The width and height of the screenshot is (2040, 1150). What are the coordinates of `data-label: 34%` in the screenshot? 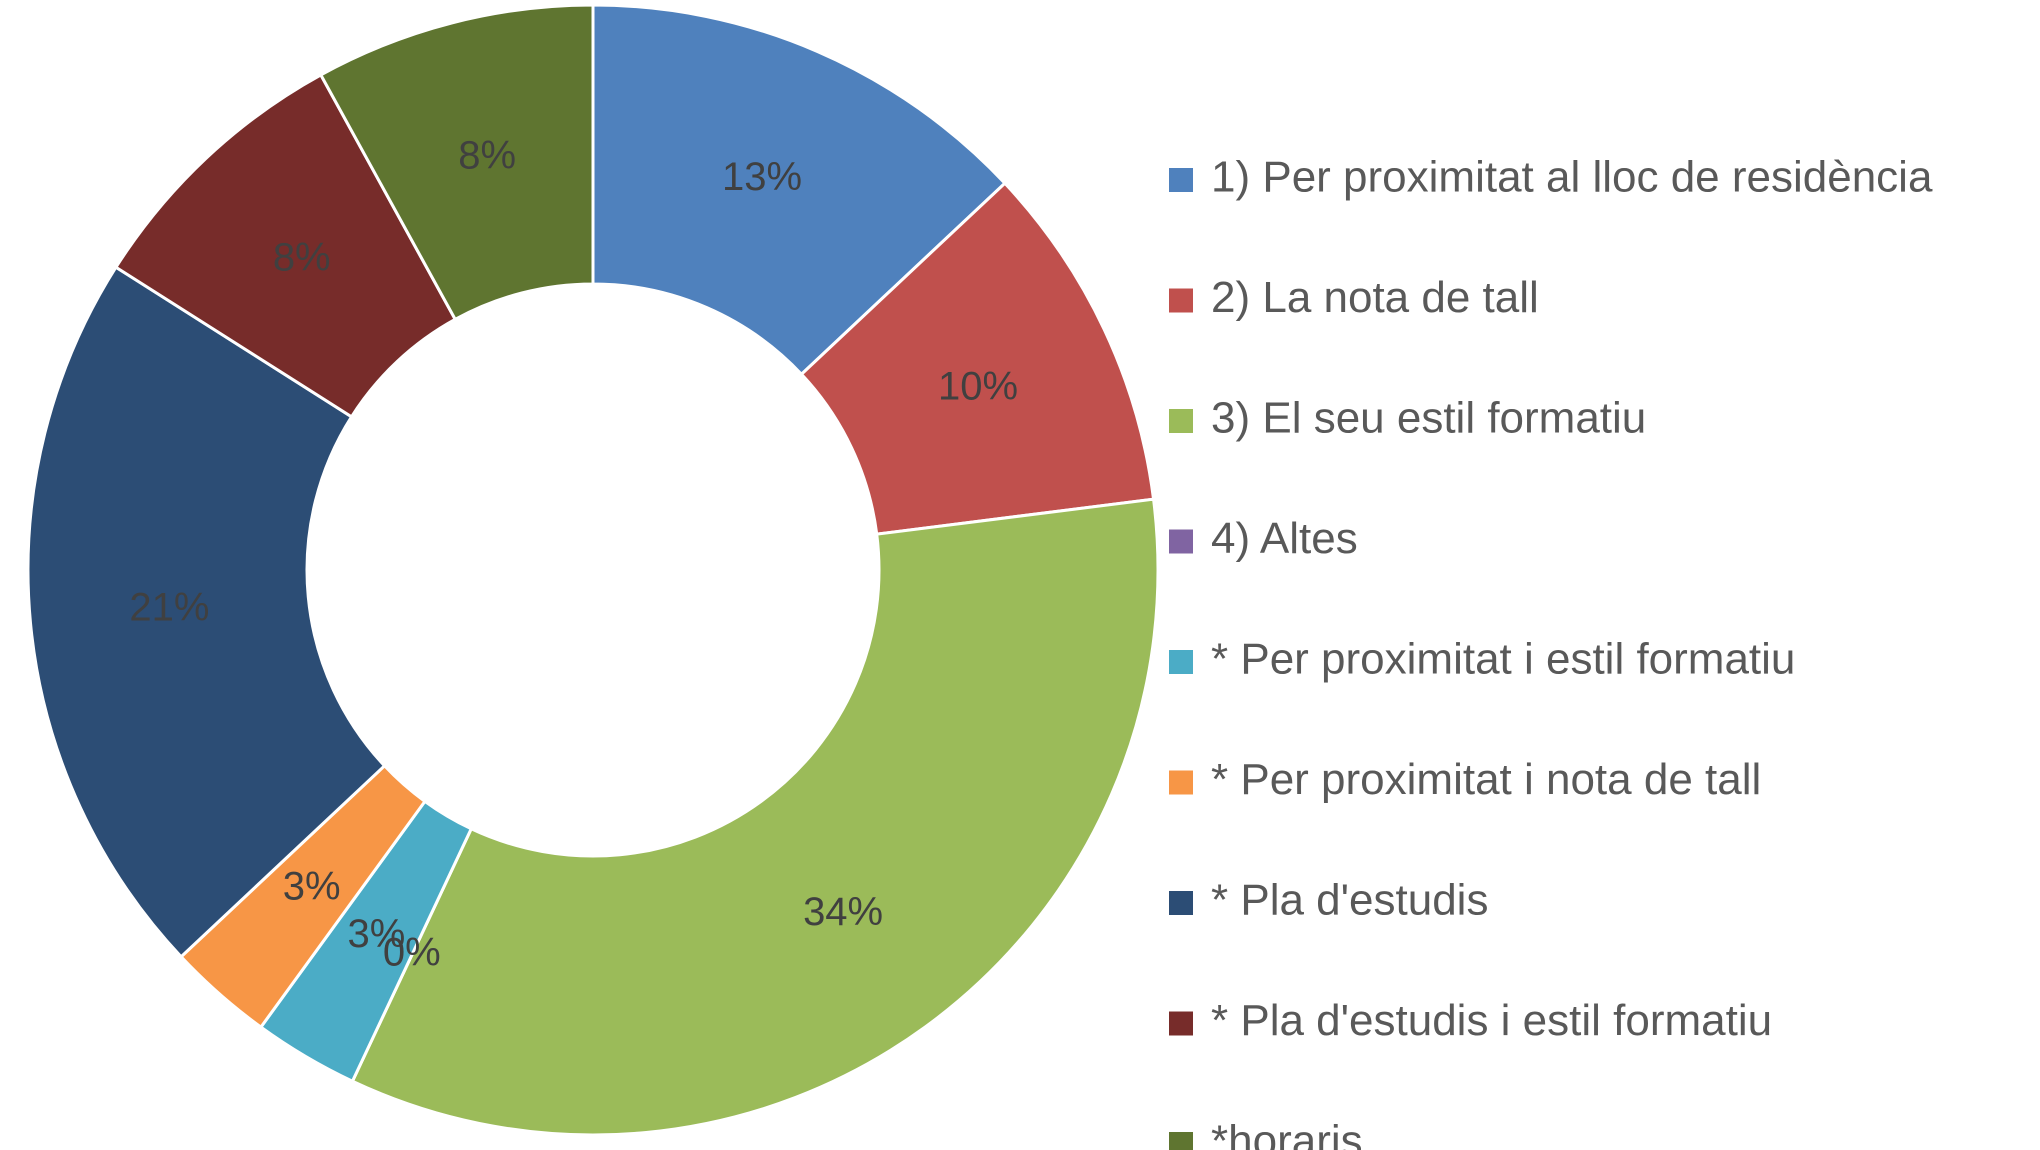 It's located at (843, 912).